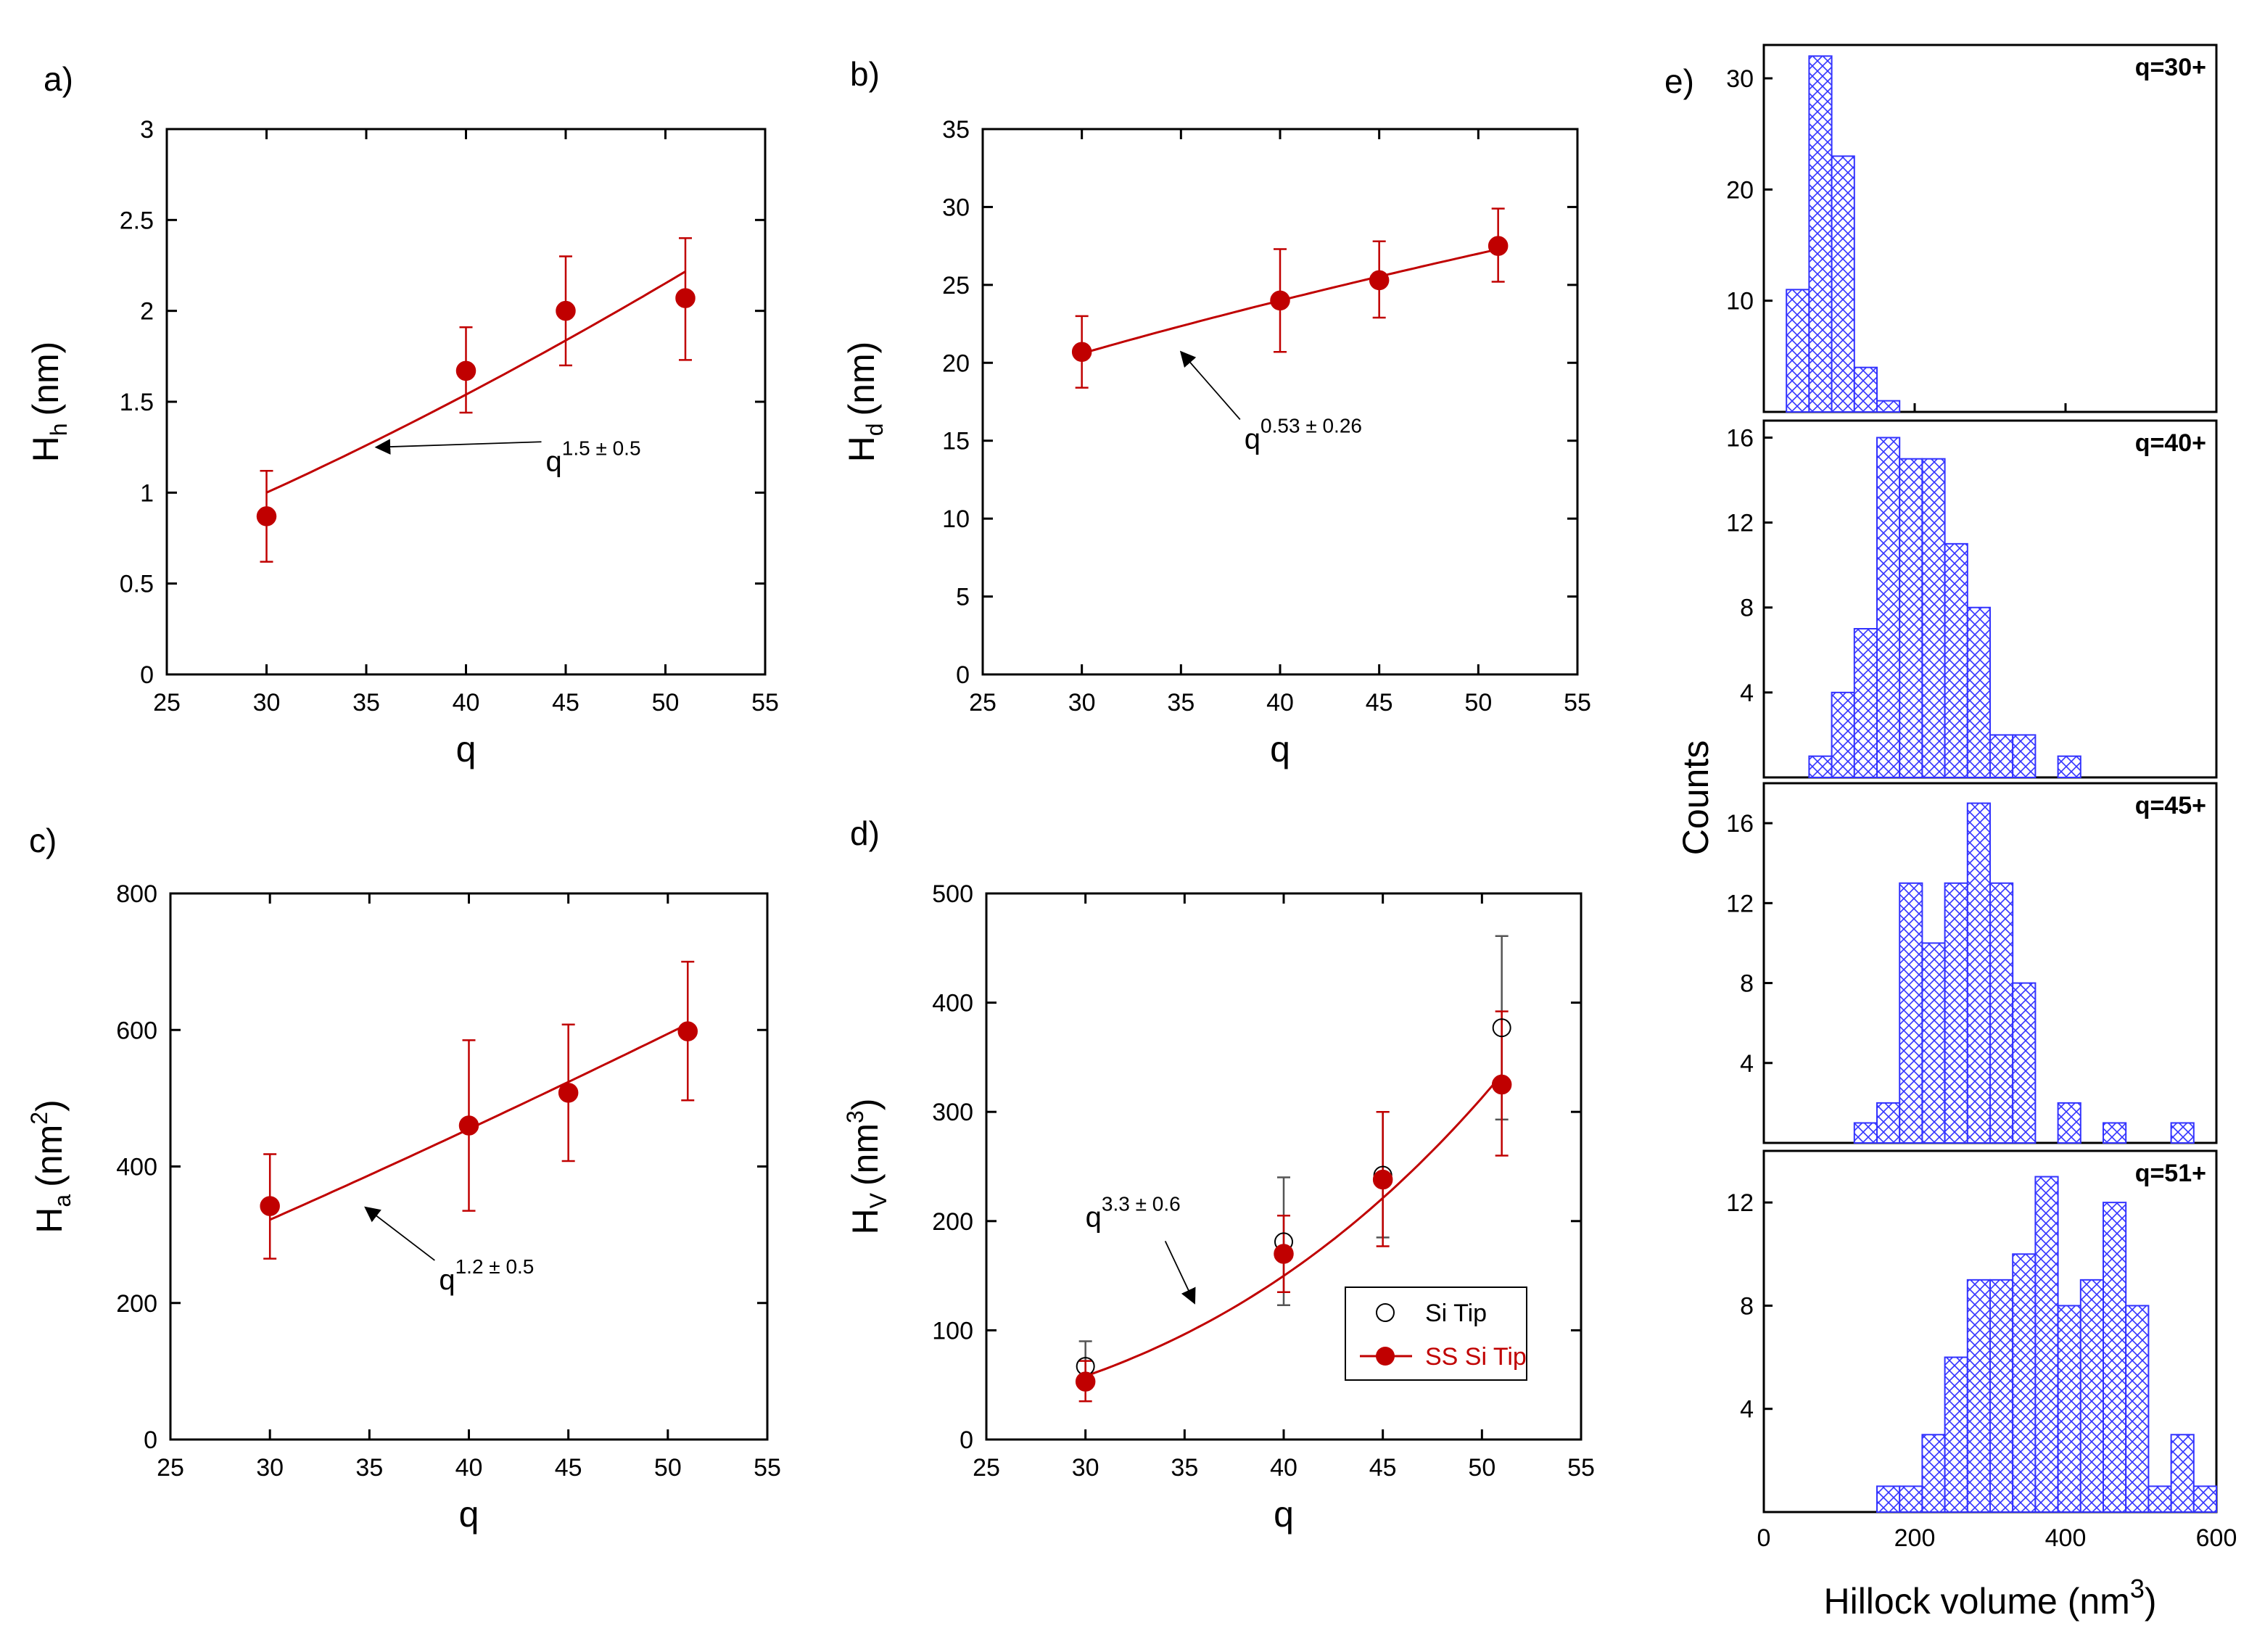  What do you see at coordinates (956, 442) in the screenshot?
I see `y-tick-label: 15` at bounding box center [956, 442].